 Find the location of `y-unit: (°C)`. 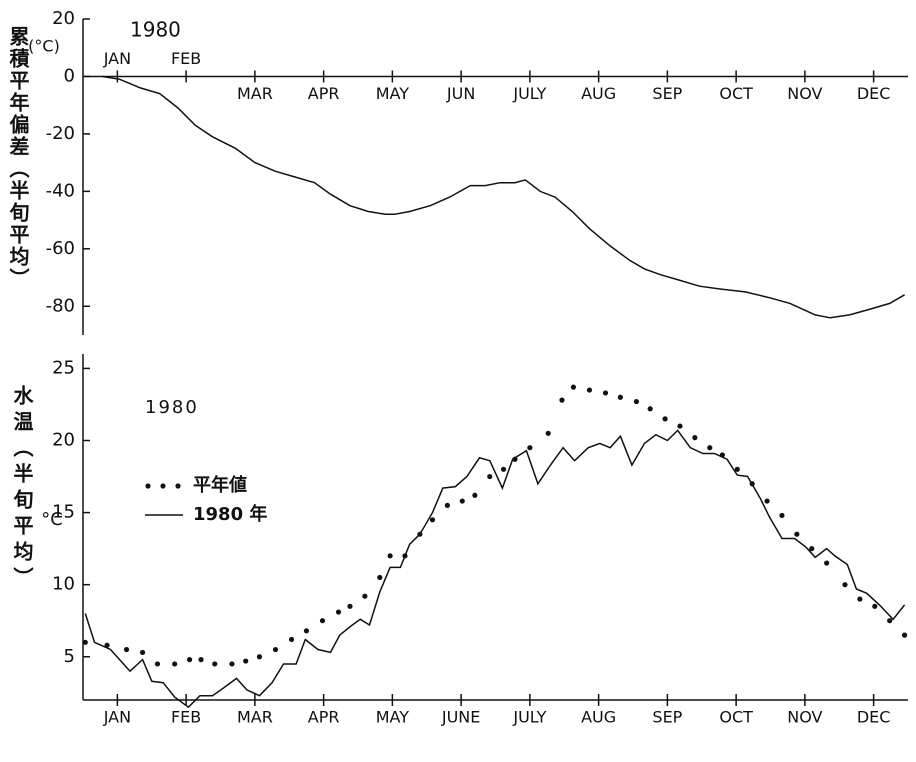

y-unit: (°C) is located at coordinates (44, 46).